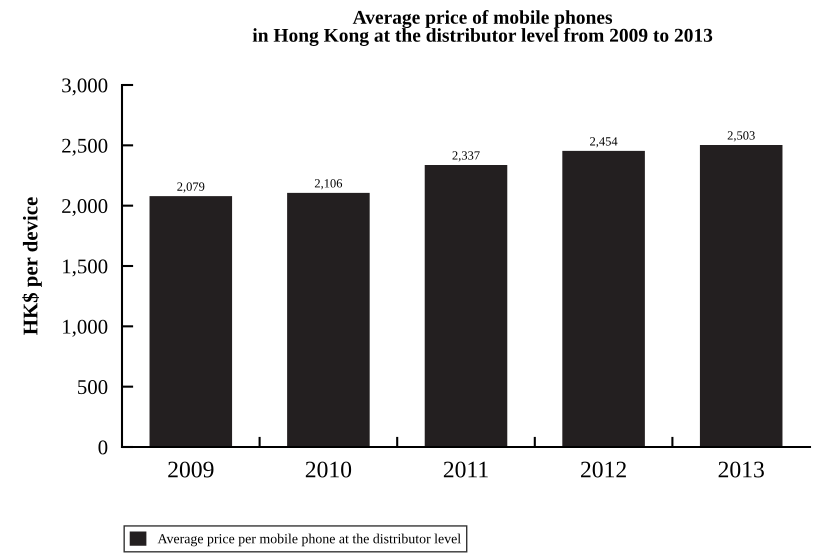  I want to click on legend-label: Average price per mobile phone at the distributor level, so click(309, 540).